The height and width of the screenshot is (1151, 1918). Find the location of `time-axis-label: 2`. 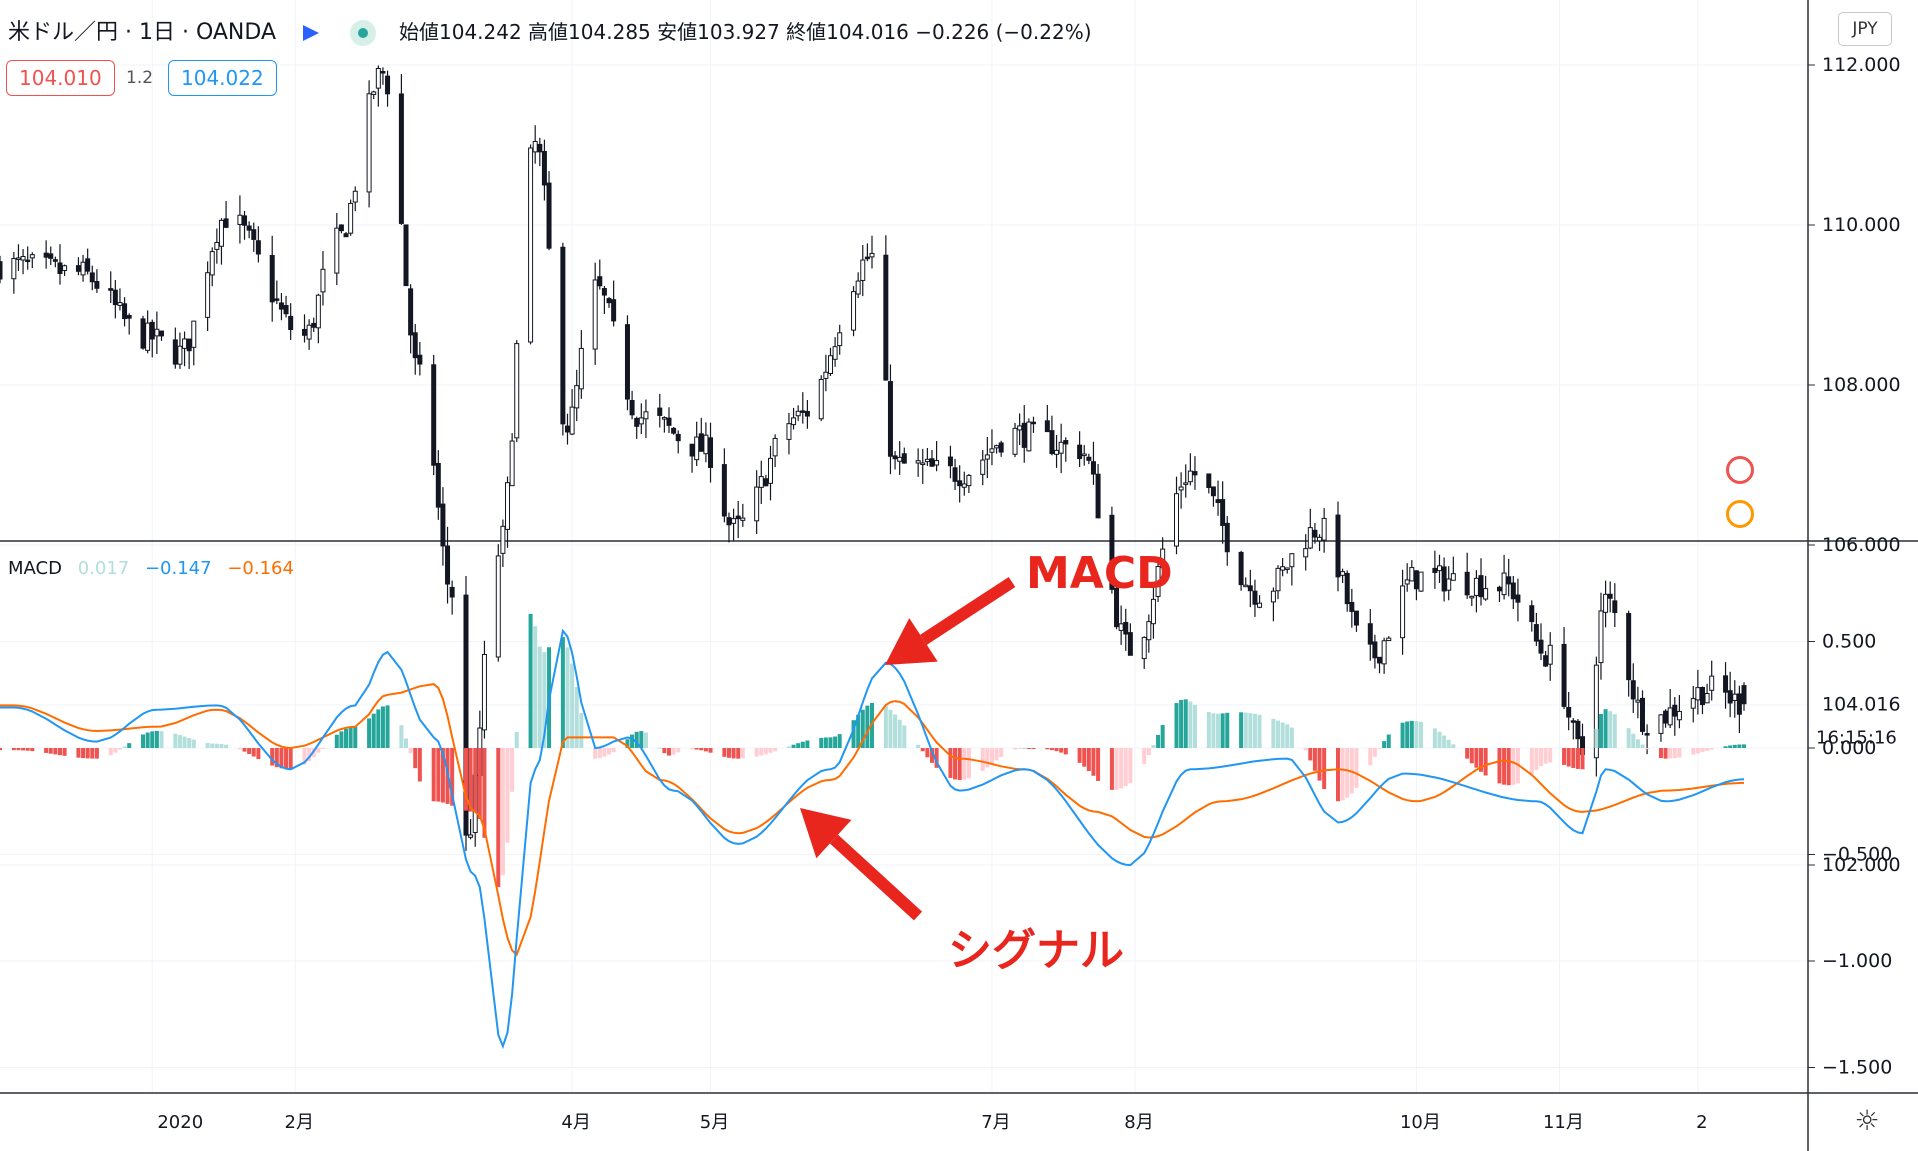

time-axis-label: 2 is located at coordinates (1701, 1122).